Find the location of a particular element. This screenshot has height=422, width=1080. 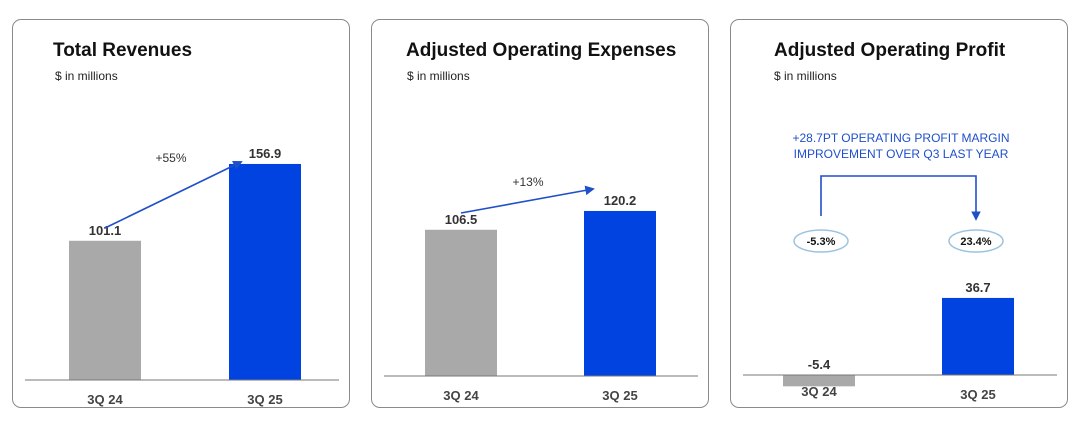

margin-label: -5.3% is located at coordinates (821, 242).